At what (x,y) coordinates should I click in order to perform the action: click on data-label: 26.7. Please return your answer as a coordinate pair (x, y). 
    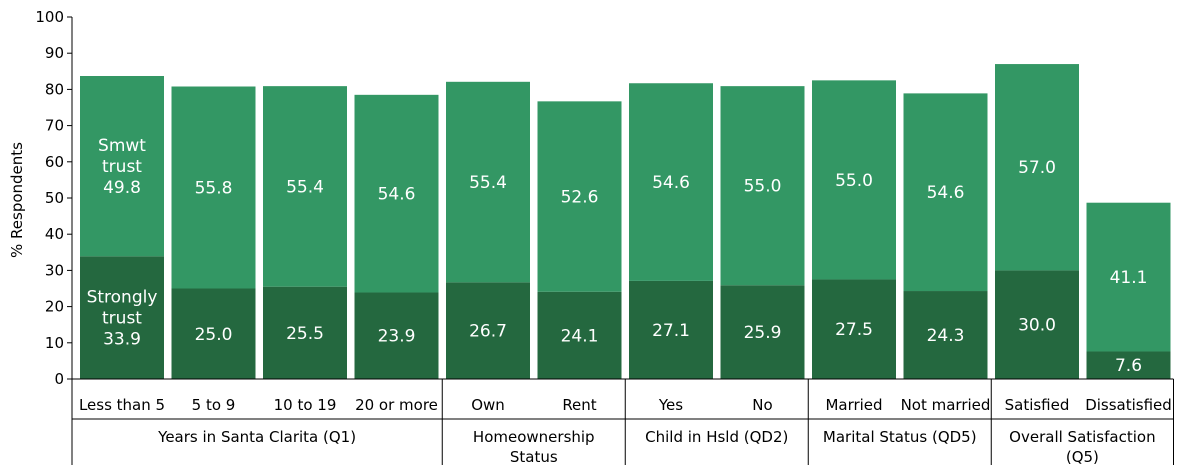
    Looking at the image, I should click on (488, 332).